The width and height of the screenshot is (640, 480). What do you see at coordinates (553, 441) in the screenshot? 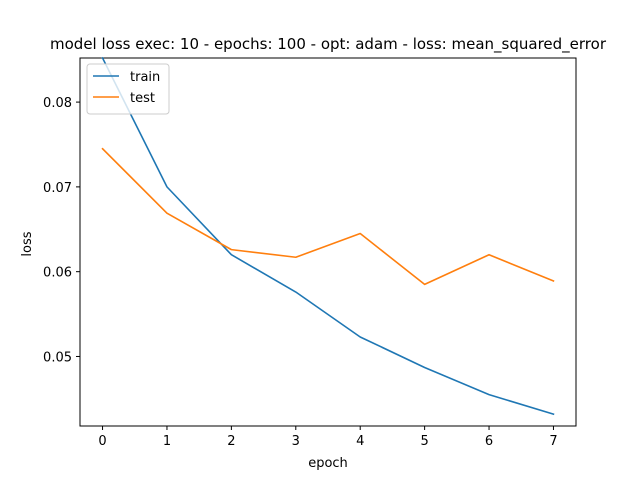
I see `x-tick-label: 7` at bounding box center [553, 441].